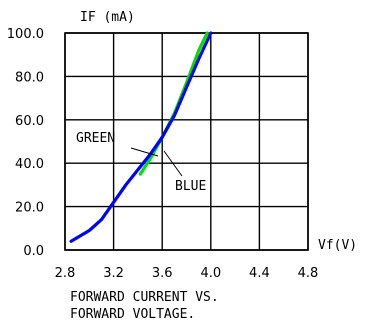  I want to click on x-tick-label: 4.8, so click(308, 273).